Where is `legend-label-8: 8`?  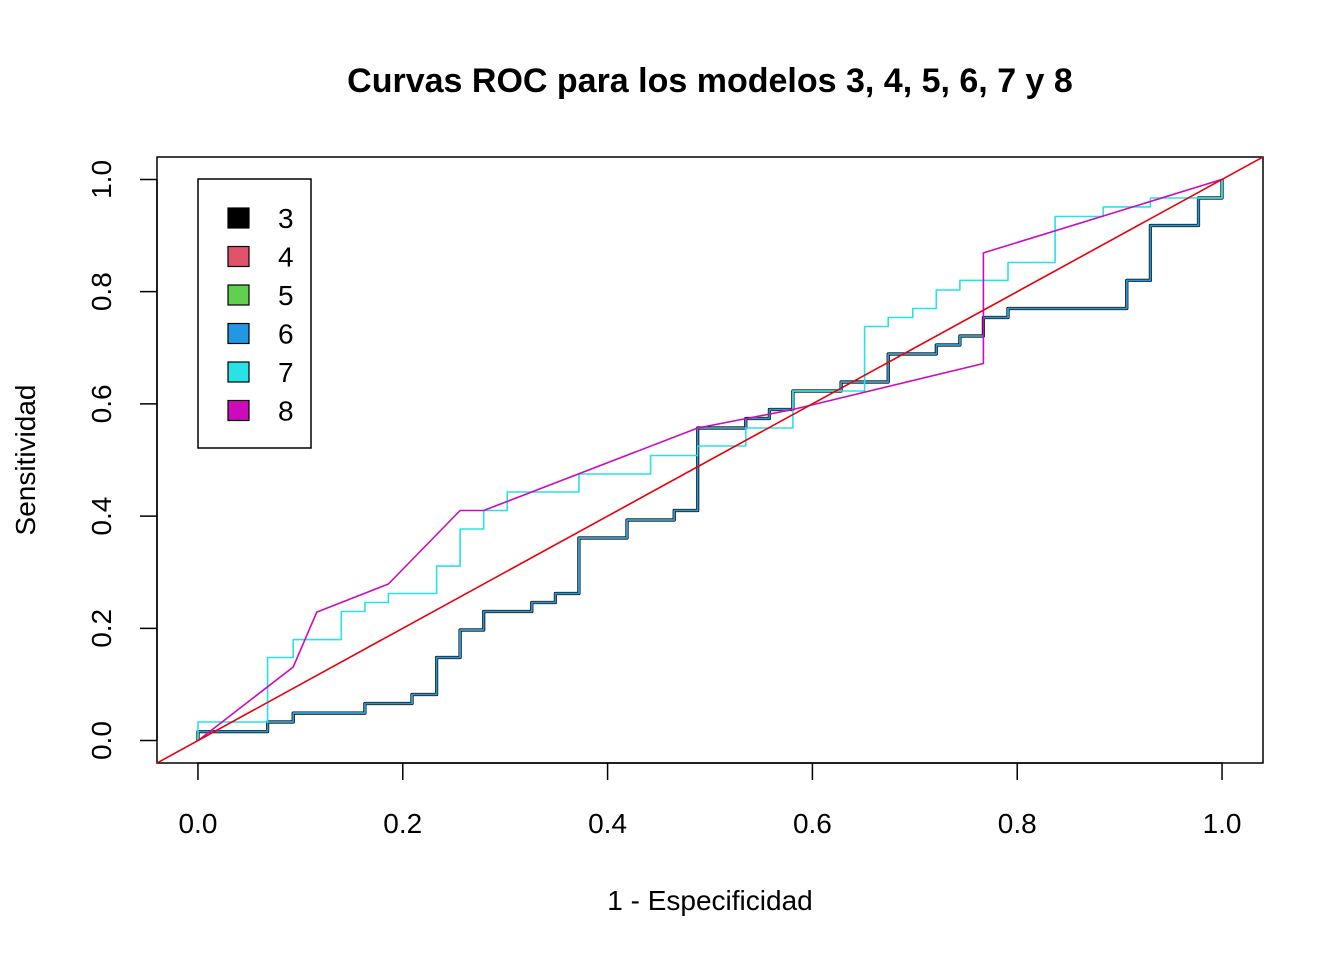
legend-label-8: 8 is located at coordinates (286, 411).